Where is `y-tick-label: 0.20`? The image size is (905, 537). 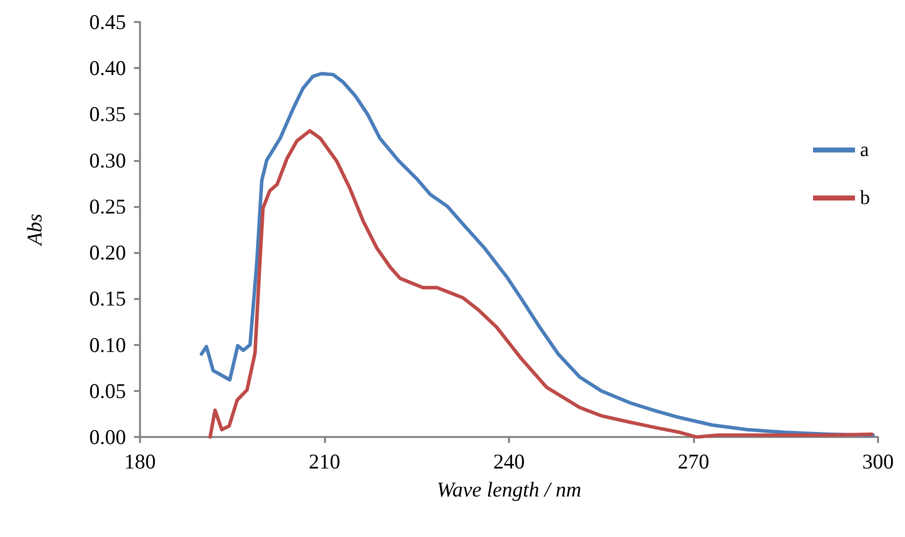
y-tick-label: 0.20 is located at coordinates (107, 252).